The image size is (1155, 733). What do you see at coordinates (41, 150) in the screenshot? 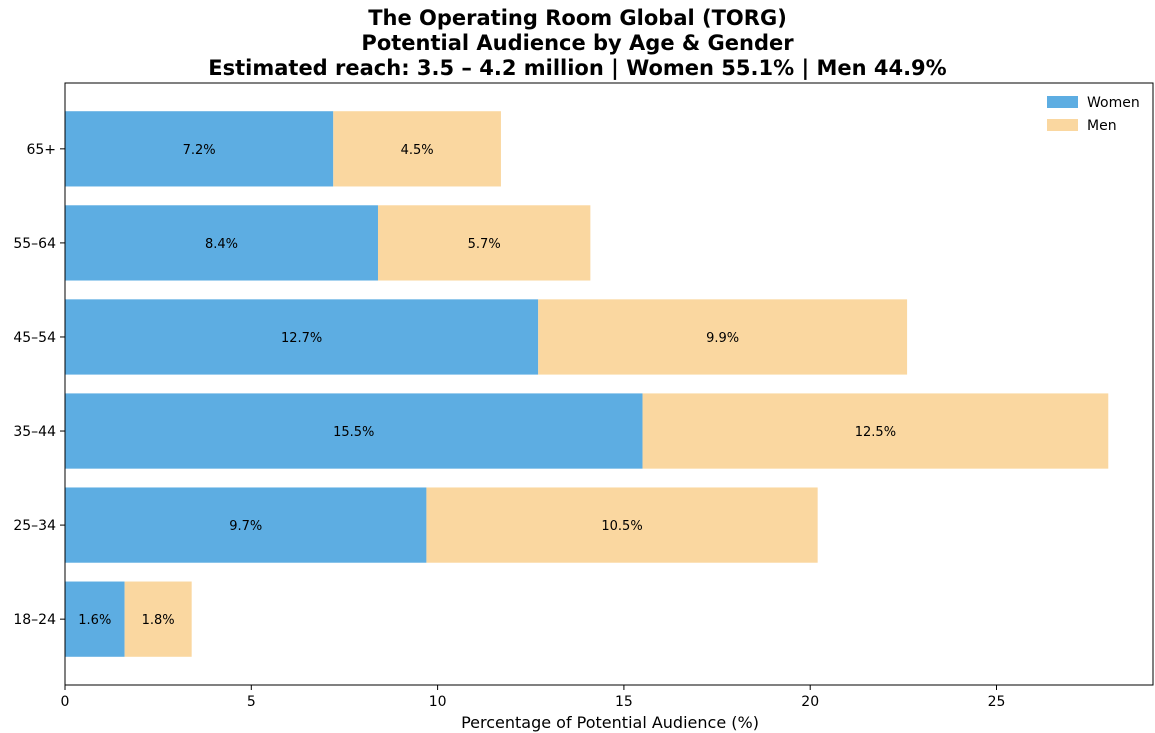
I see `y-tick-label-5: 65+` at bounding box center [41, 150].